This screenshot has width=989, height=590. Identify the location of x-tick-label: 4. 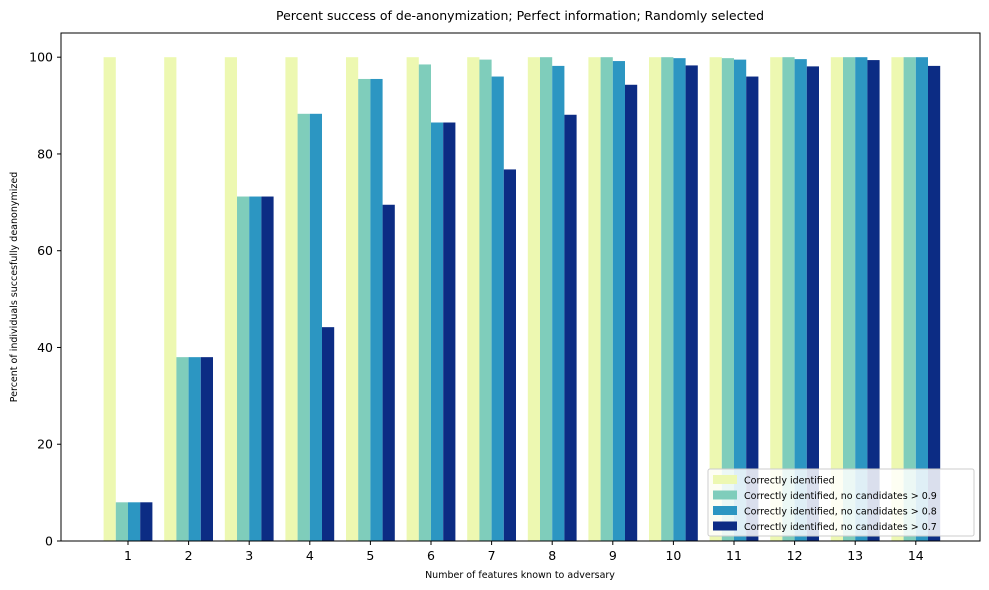
(310, 555).